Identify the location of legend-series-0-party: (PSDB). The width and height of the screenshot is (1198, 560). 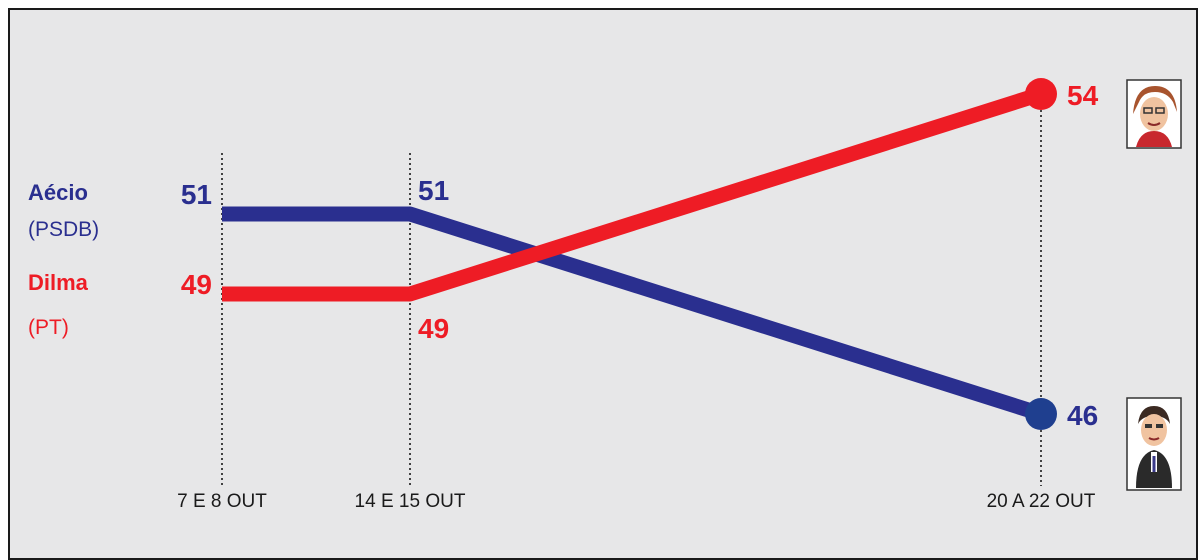
(63, 229).